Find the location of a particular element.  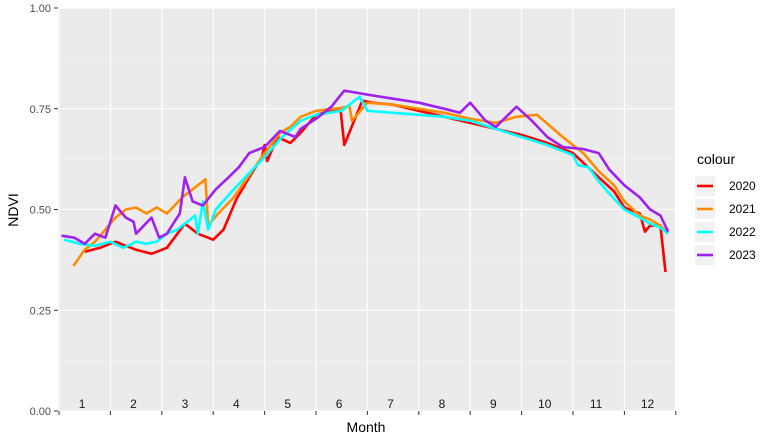

y-axis: 0.00 0.25 0.50 0.75 1.00 is located at coordinates (44, 210).